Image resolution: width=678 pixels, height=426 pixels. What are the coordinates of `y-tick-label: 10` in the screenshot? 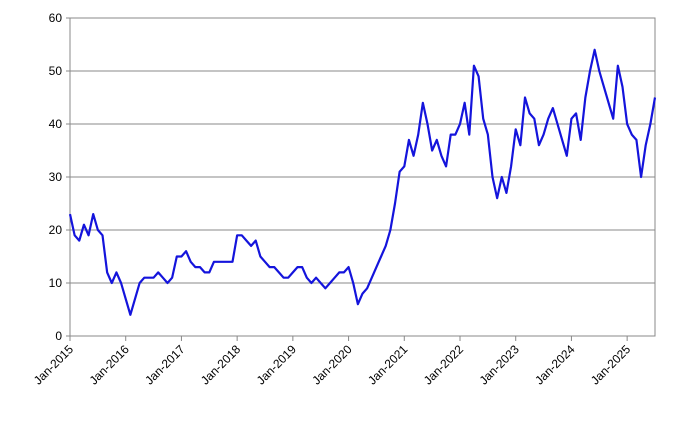 It's located at (56, 283).